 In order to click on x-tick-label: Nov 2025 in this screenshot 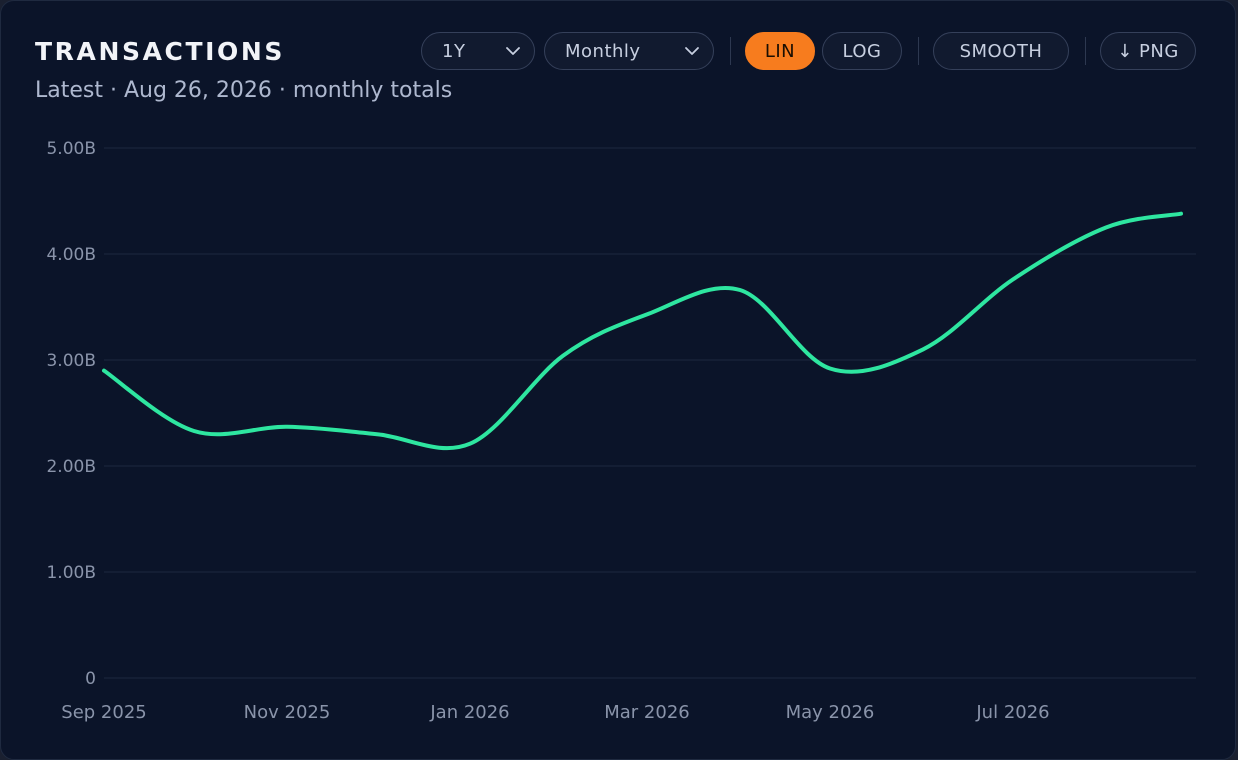, I will do `click(287, 712)`.